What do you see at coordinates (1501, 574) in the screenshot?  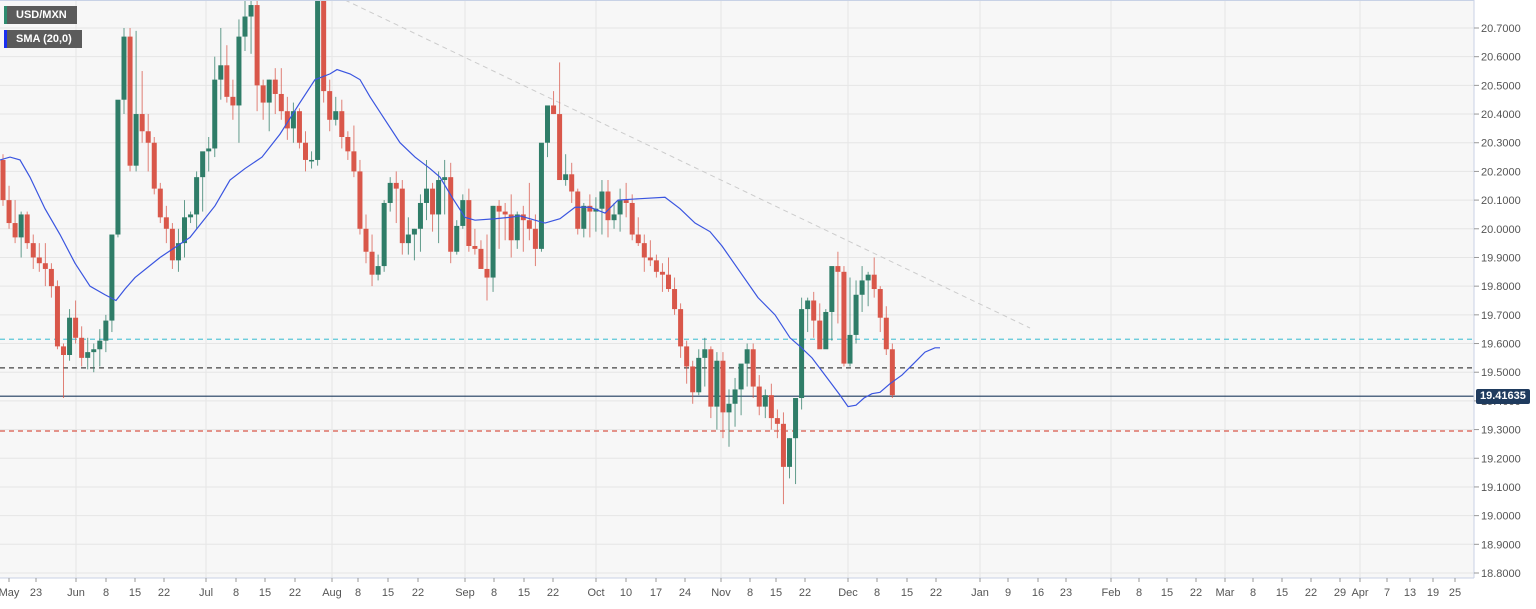 I see `y-tick-label: 18.8000` at bounding box center [1501, 574].